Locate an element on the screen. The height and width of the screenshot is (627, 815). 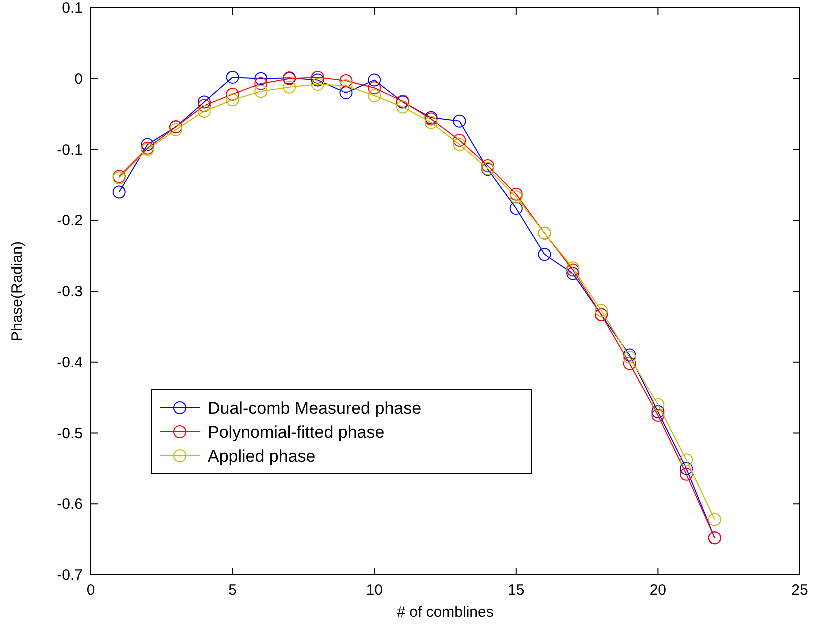
y-tick-label: -0.3 is located at coordinates (70, 292).